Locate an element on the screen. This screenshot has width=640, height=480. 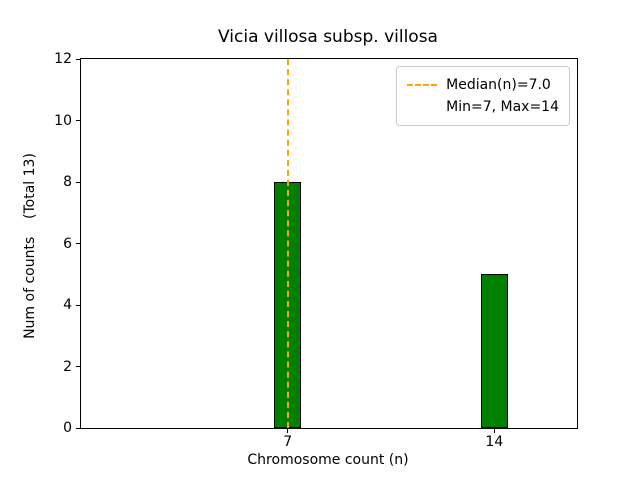
bar-x14 is located at coordinates (494, 351).